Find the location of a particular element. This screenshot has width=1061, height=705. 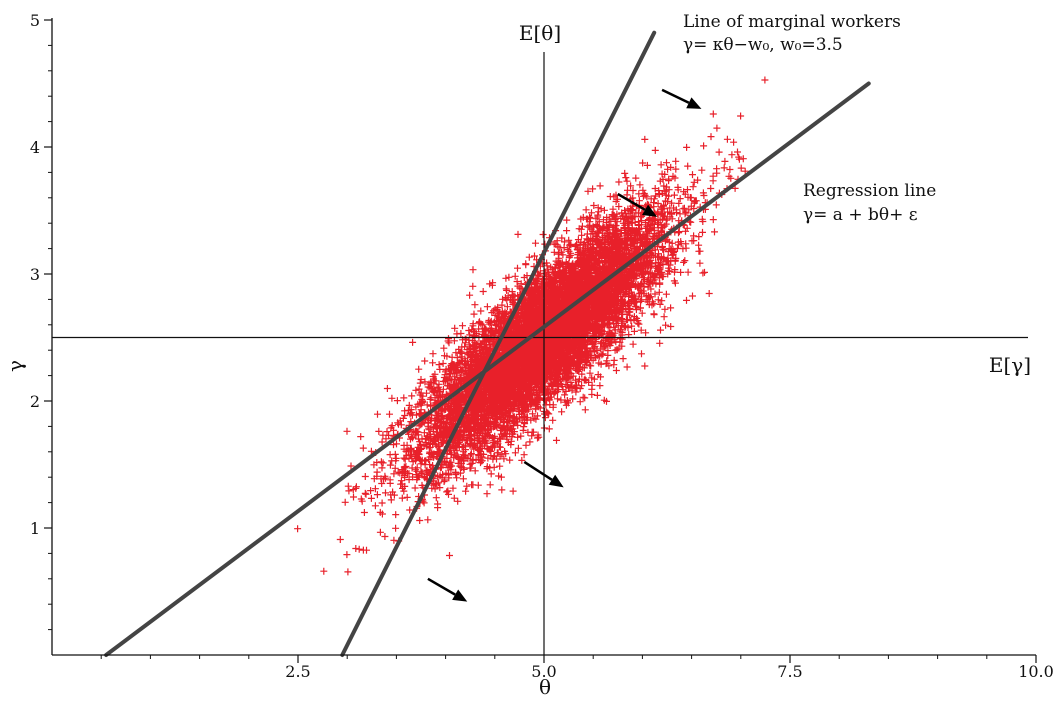

regression-line-label-1: Regression line is located at coordinates (869, 191).